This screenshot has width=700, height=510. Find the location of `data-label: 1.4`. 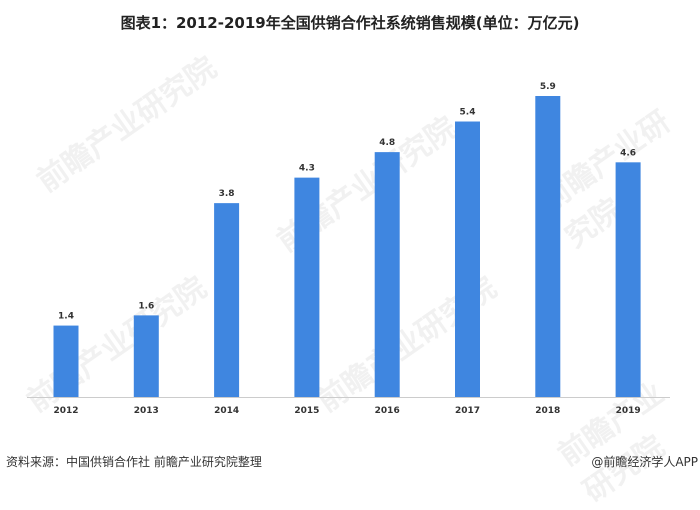

data-label: 1.4 is located at coordinates (66, 317).